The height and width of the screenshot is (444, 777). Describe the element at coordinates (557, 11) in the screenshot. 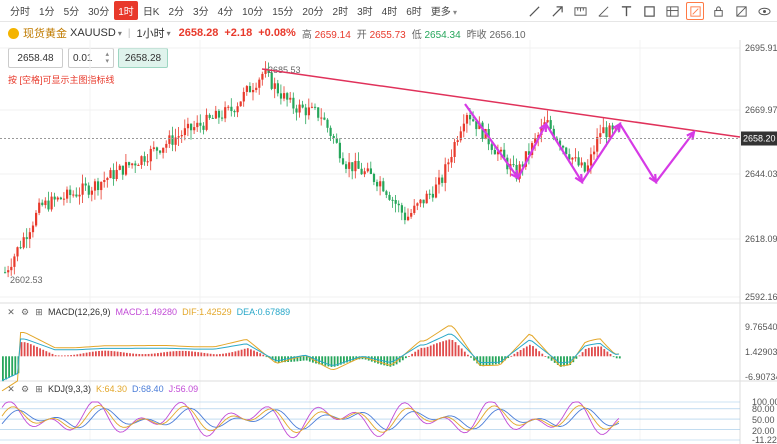

I see `arrow-icon` at that location.